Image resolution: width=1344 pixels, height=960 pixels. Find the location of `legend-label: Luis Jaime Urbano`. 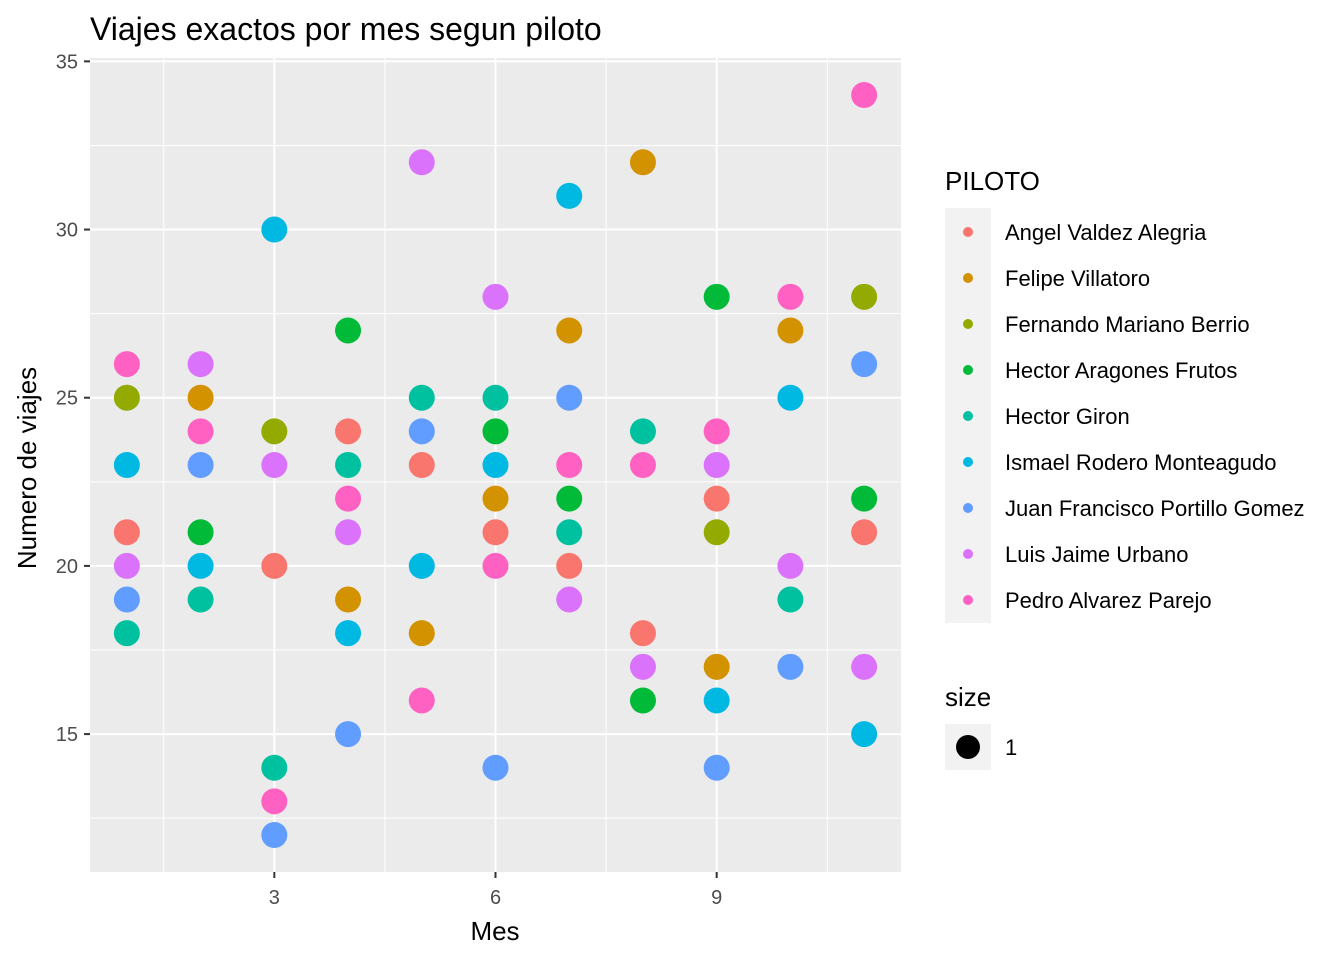

legend-label: Luis Jaime Urbano is located at coordinates (1096, 554).